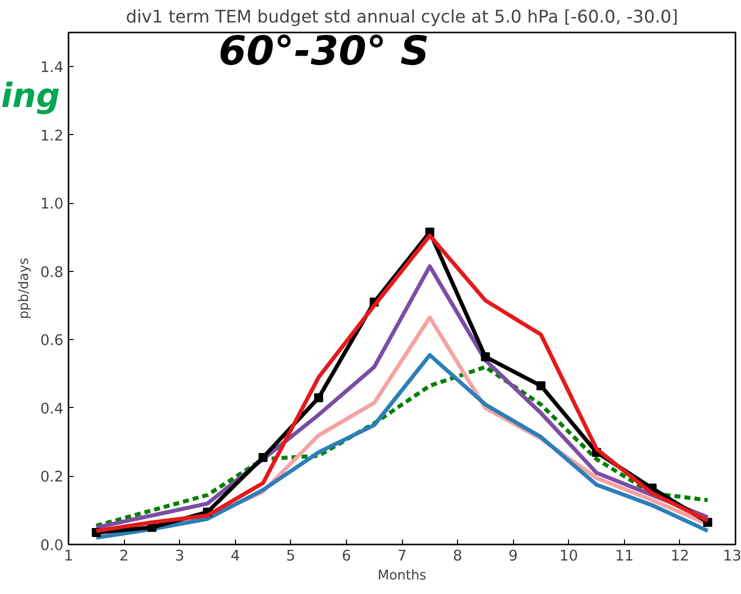 The height and width of the screenshot is (594, 741). Describe the element at coordinates (69, 556) in the screenshot. I see `x-tick-label: 1` at that location.